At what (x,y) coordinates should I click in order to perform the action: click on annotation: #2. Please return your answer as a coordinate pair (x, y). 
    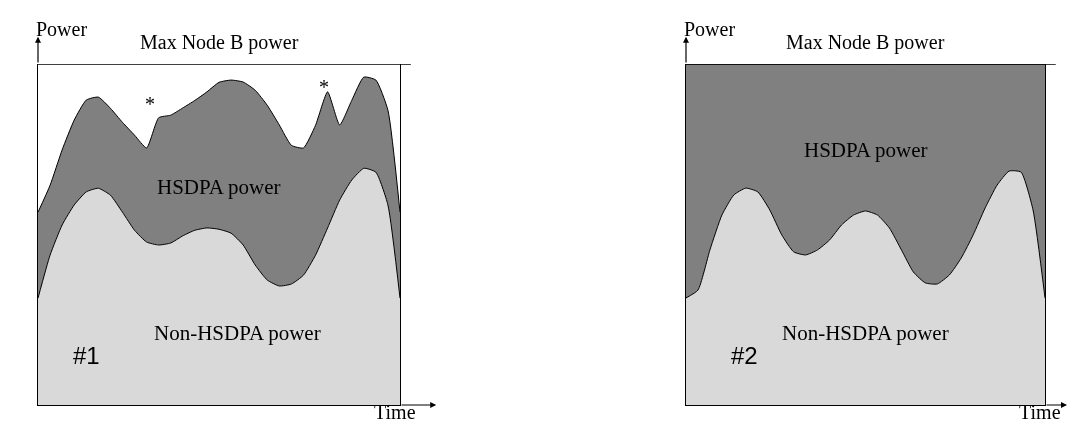
    Looking at the image, I should click on (744, 355).